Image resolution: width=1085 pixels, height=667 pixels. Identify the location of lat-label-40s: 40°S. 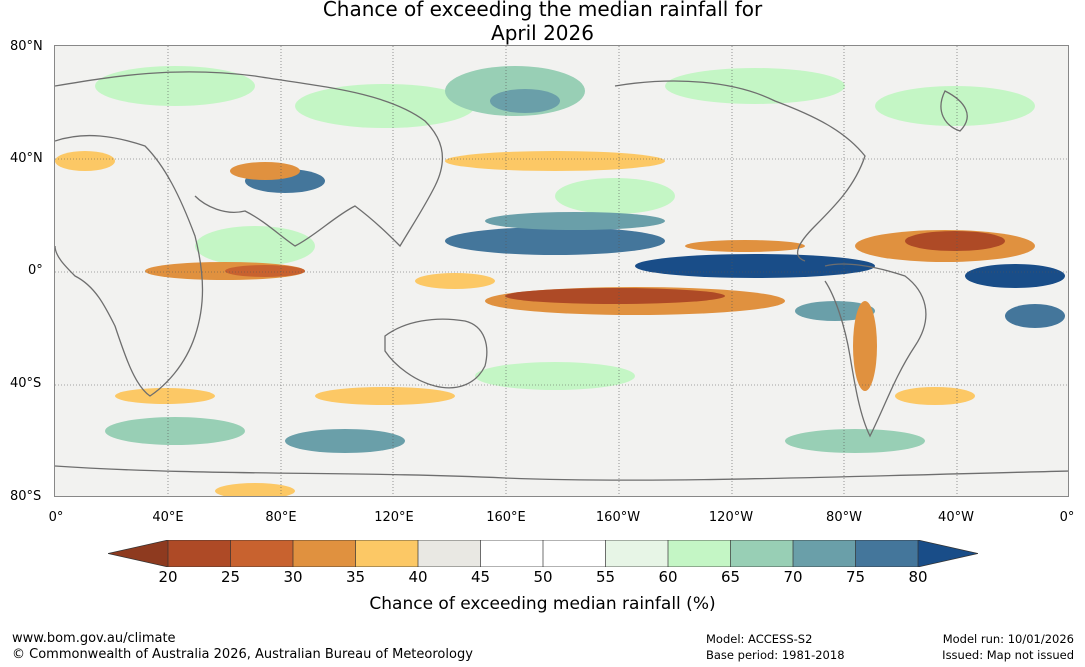
(26, 383).